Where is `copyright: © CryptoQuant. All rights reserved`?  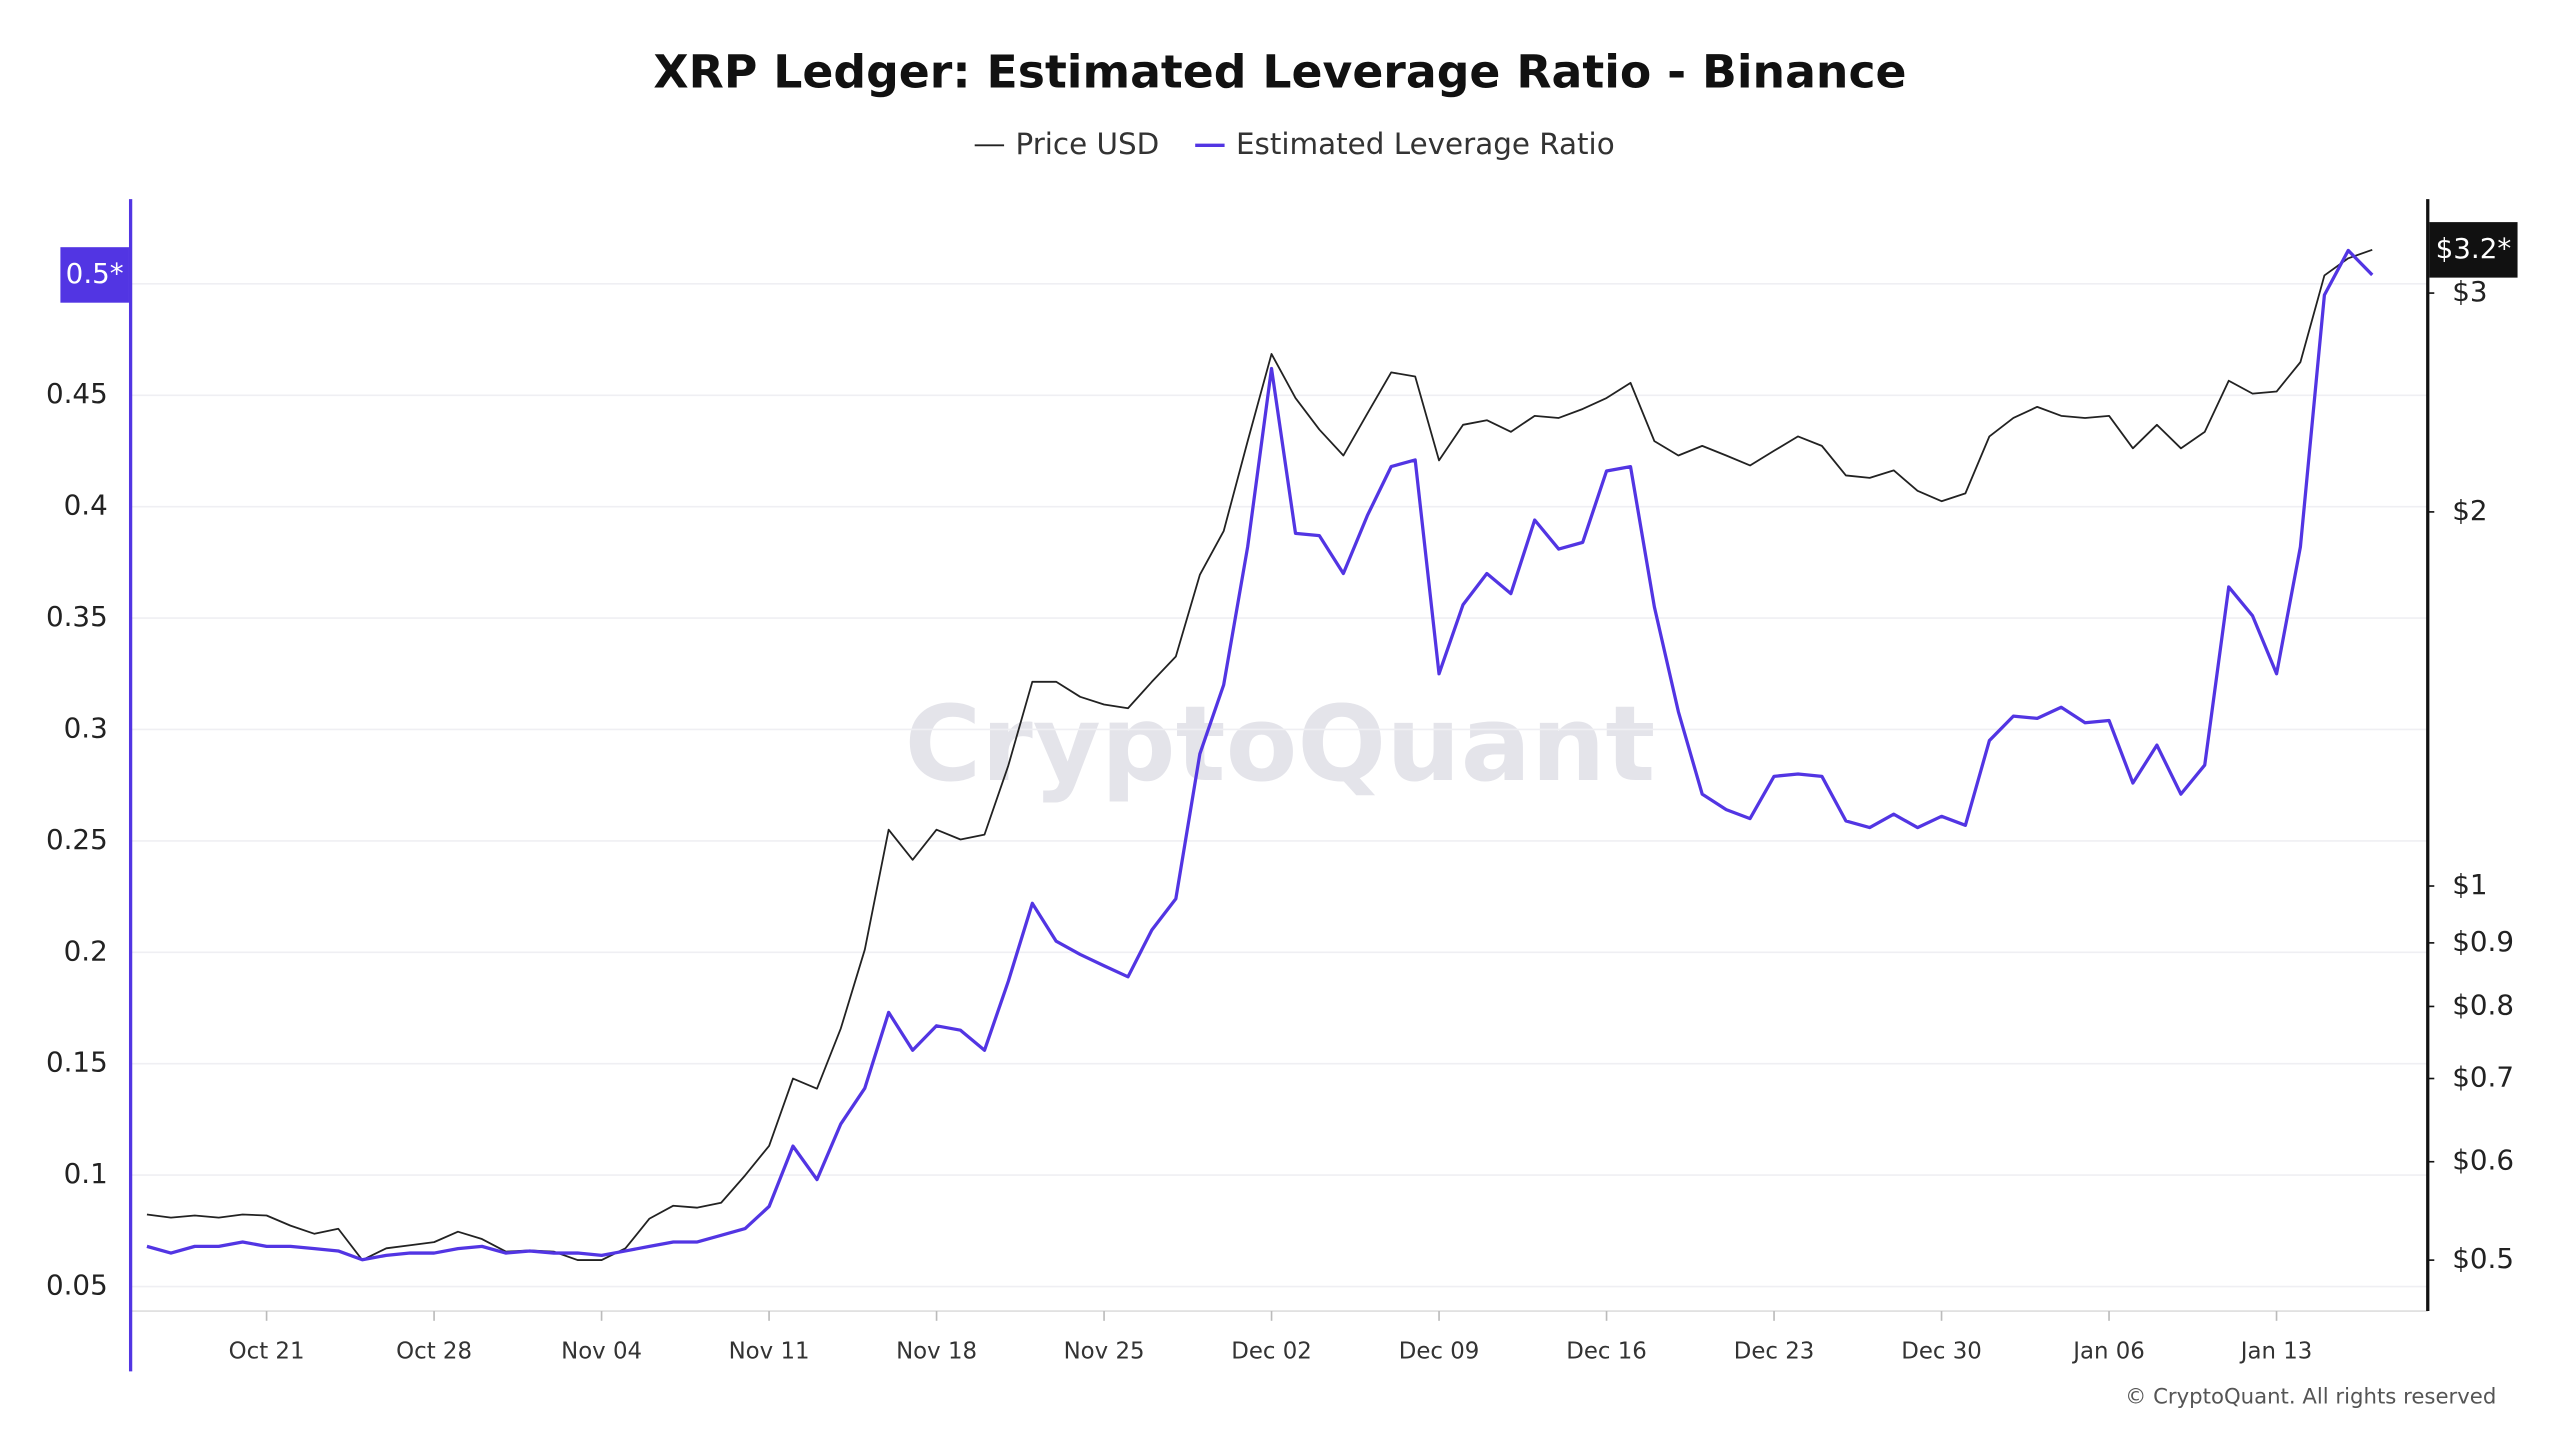 copyright: © CryptoQuant. All rights reserved is located at coordinates (2310, 1397).